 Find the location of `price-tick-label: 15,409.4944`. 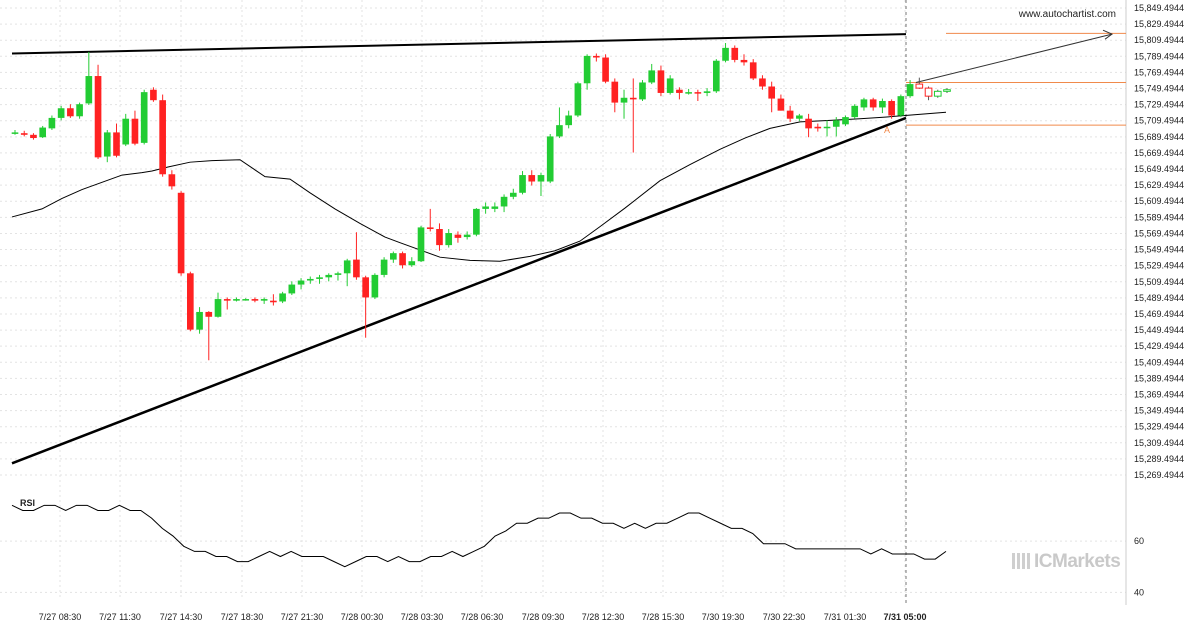

price-tick-label: 15,409.4944 is located at coordinates (1159, 362).